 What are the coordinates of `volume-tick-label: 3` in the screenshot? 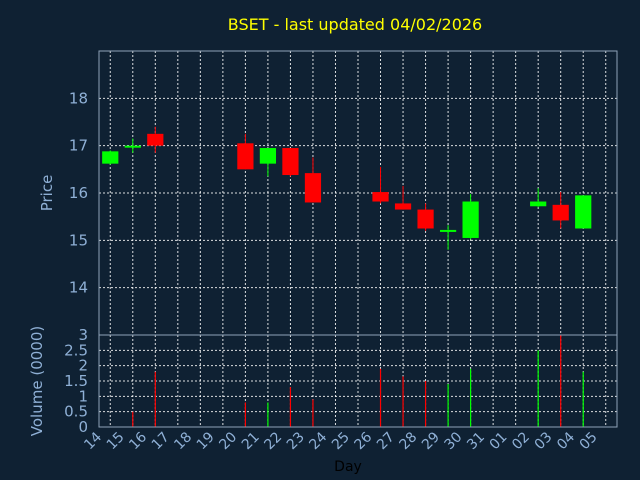 It's located at (83, 335).